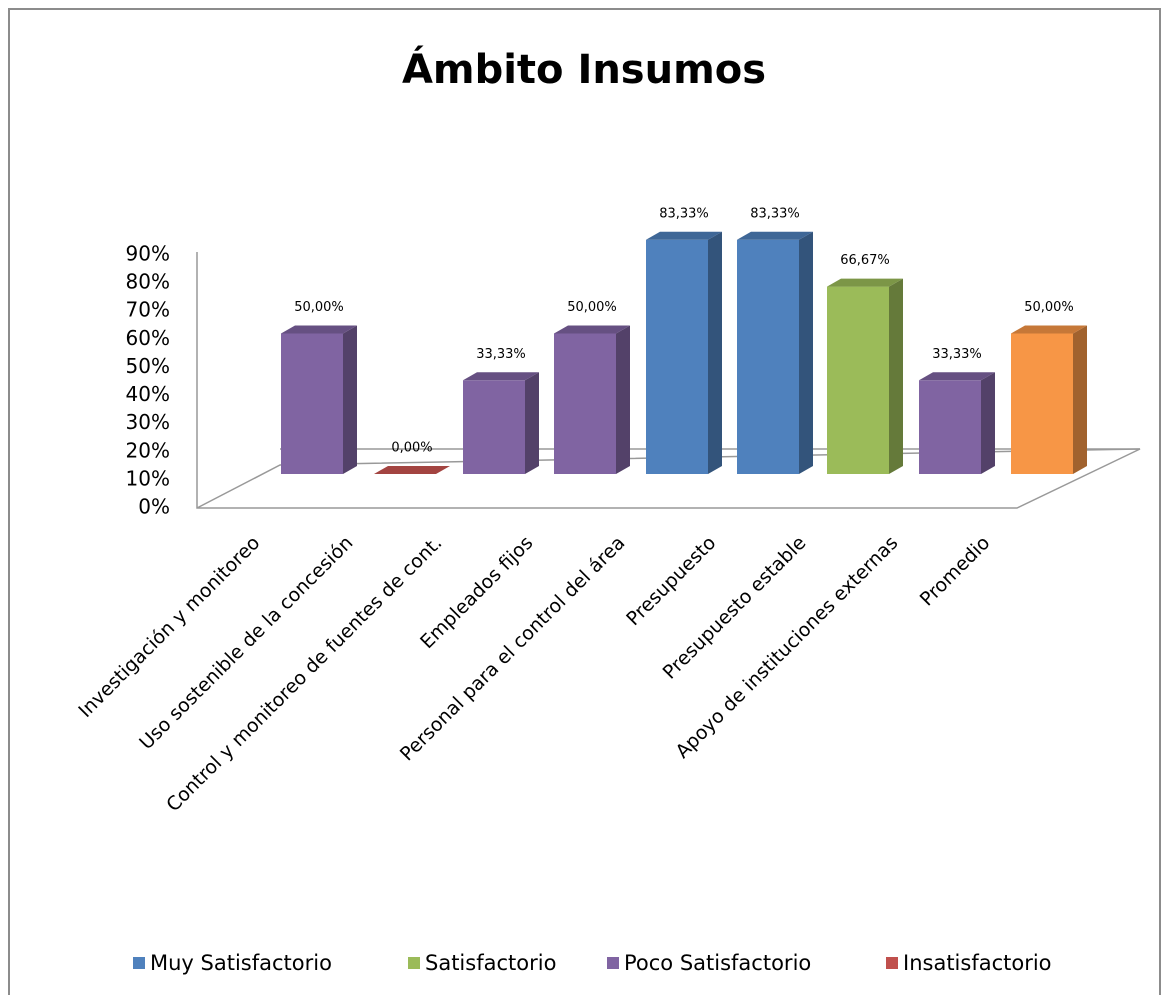  I want to click on y-tick-label: 0%, so click(154, 507).